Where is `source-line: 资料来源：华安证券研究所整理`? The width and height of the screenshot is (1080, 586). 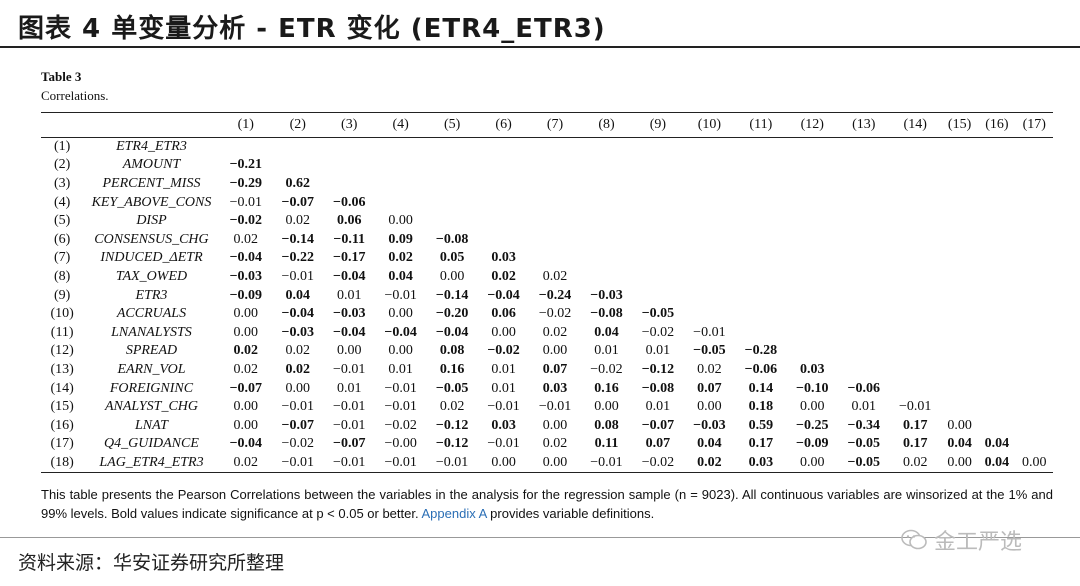
source-line: 资料来源：华安证券研究所整理 is located at coordinates (151, 563).